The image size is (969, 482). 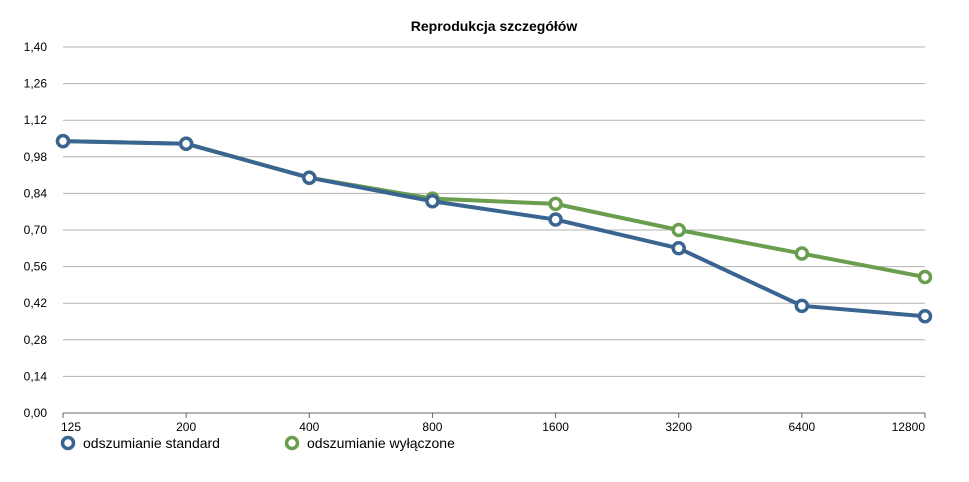 What do you see at coordinates (802, 427) in the screenshot?
I see `x-tick-label: 6400` at bounding box center [802, 427].